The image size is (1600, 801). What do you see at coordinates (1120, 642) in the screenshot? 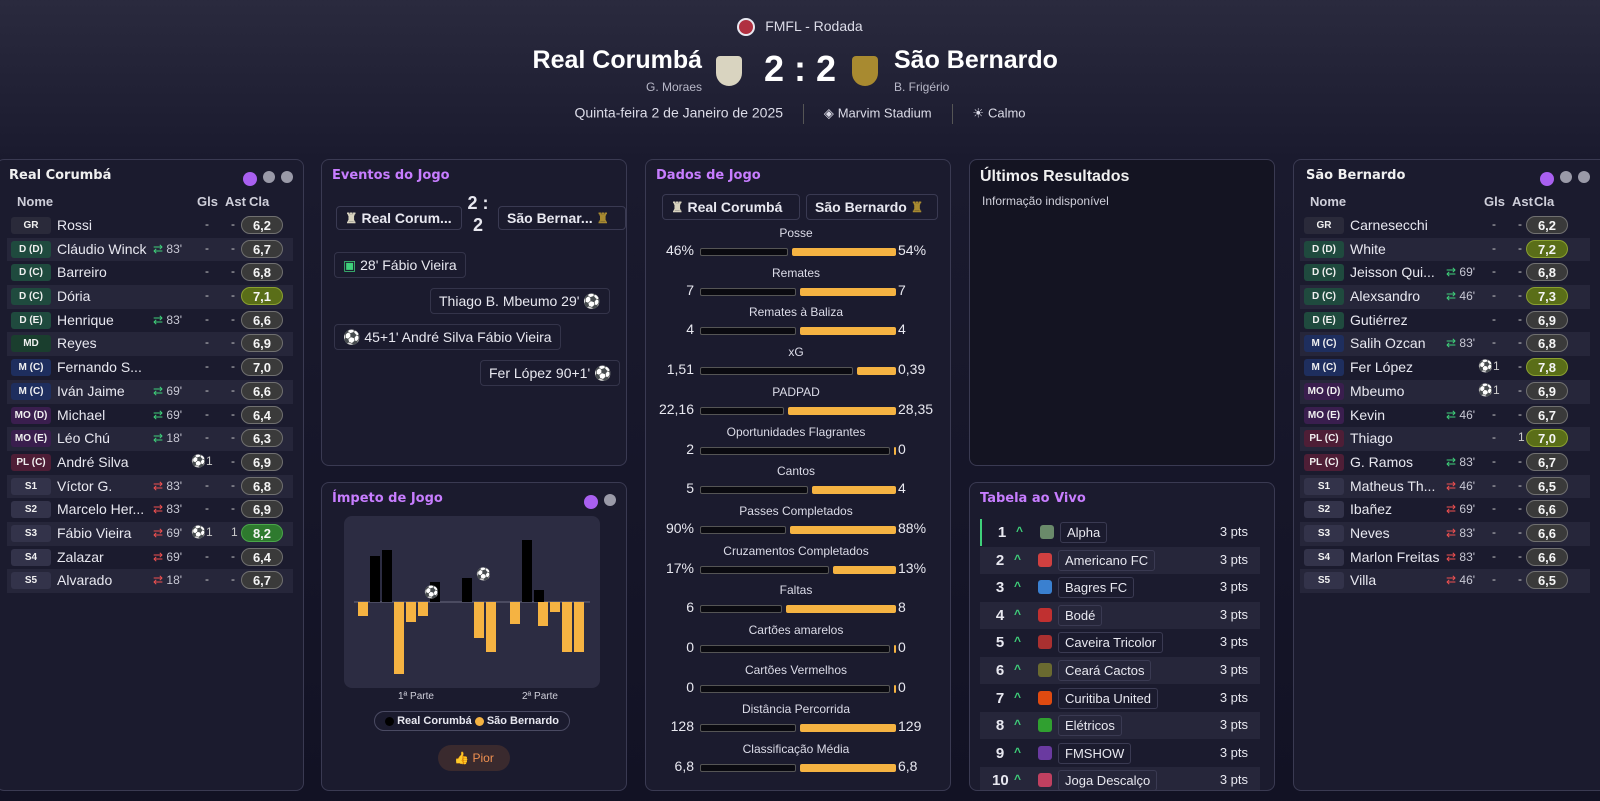
I see `table-row: 5 ^ Caveira Tricolor 3 pts` at bounding box center [1120, 642].